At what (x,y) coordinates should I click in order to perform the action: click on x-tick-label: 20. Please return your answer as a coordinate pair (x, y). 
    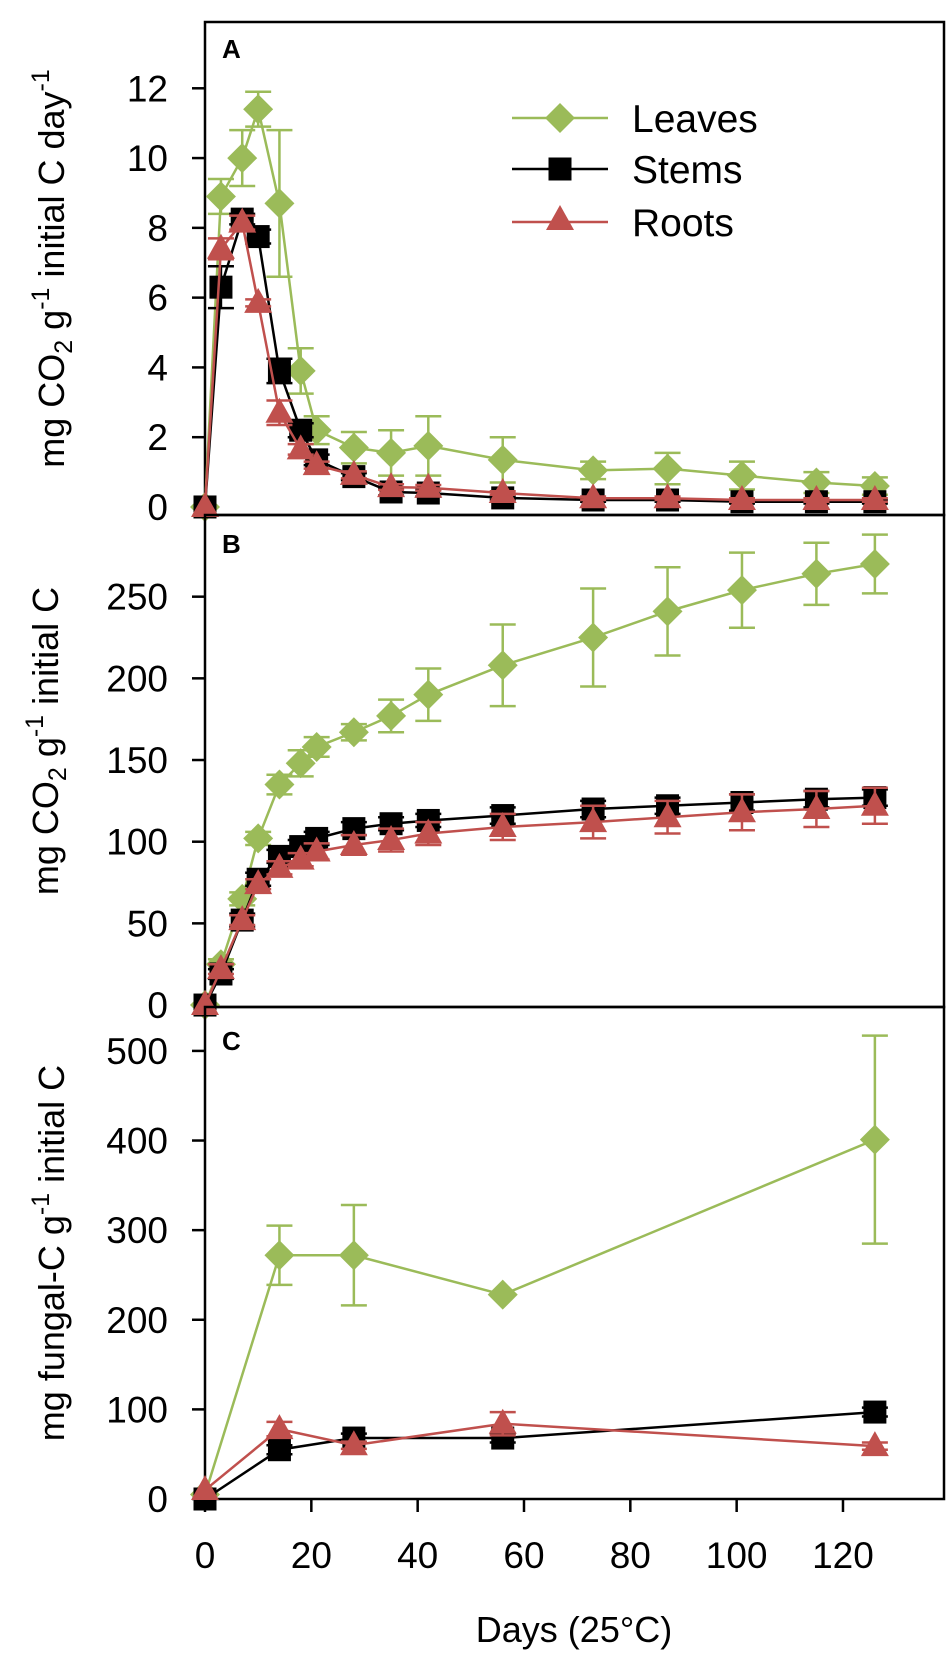
    Looking at the image, I should click on (311, 1555).